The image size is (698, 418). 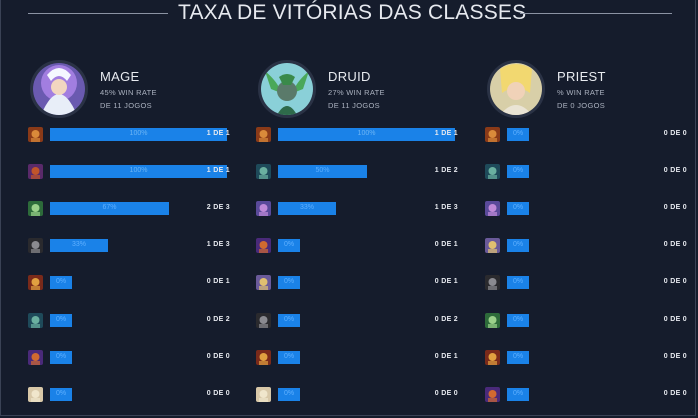 I want to click on mage-portrait-icon, so click(x=59, y=89).